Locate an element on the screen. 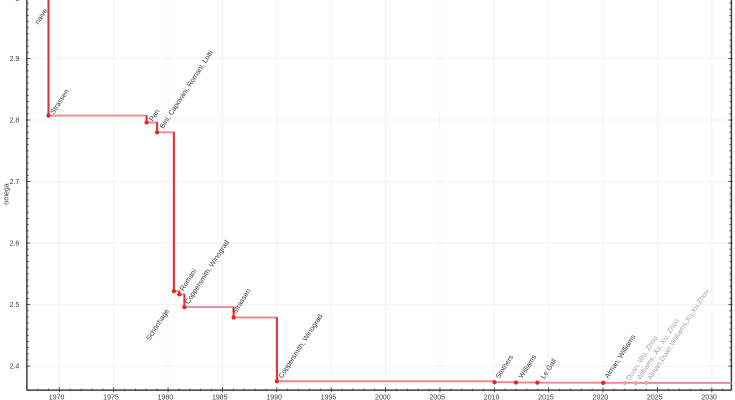  svg-text: omega is located at coordinates (7, 194).